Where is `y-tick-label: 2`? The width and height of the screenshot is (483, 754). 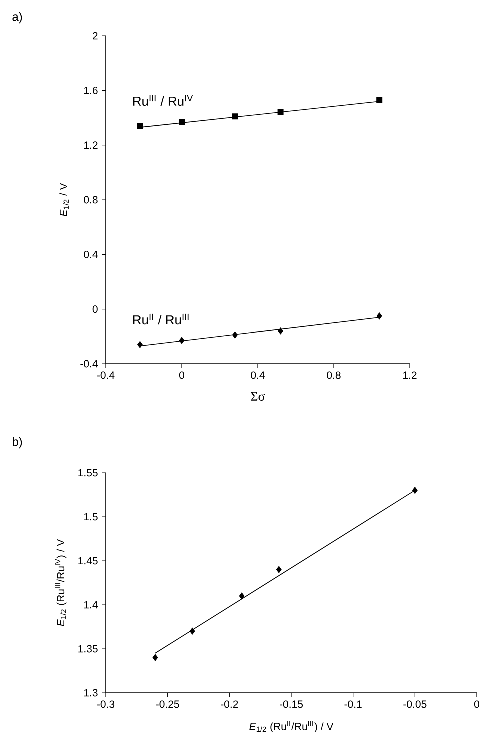 y-tick-label: 2 is located at coordinates (95, 36).